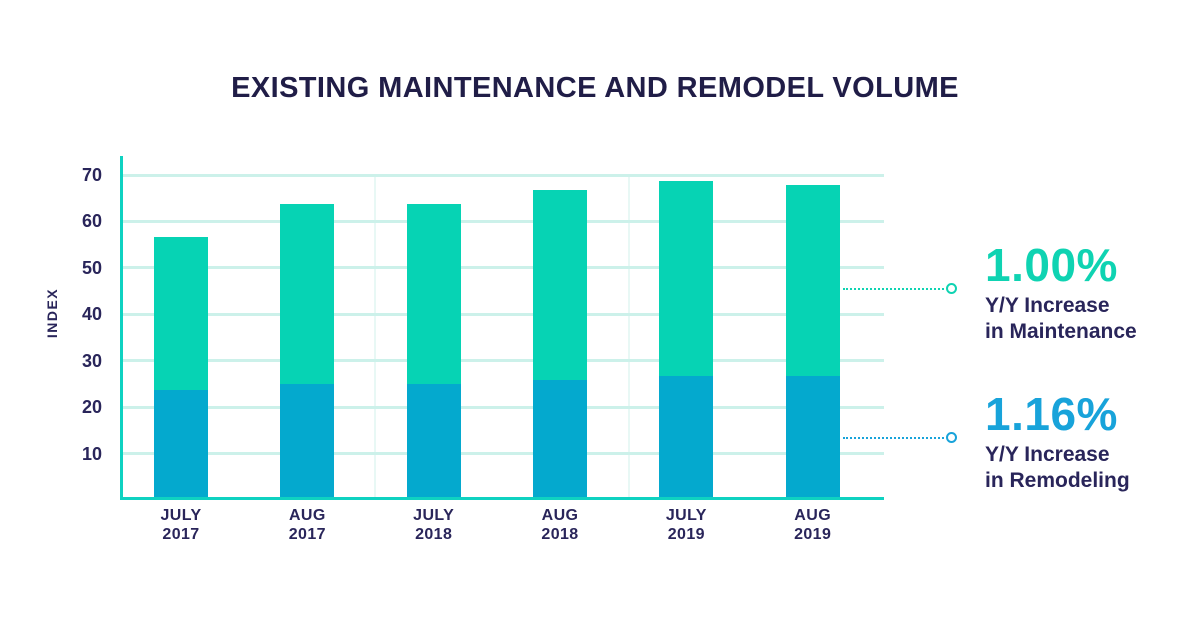 This screenshot has width=1200, height=627. What do you see at coordinates (1047, 305) in the screenshot?
I see `maintenance-callout-line1: Y/Y Increase` at bounding box center [1047, 305].